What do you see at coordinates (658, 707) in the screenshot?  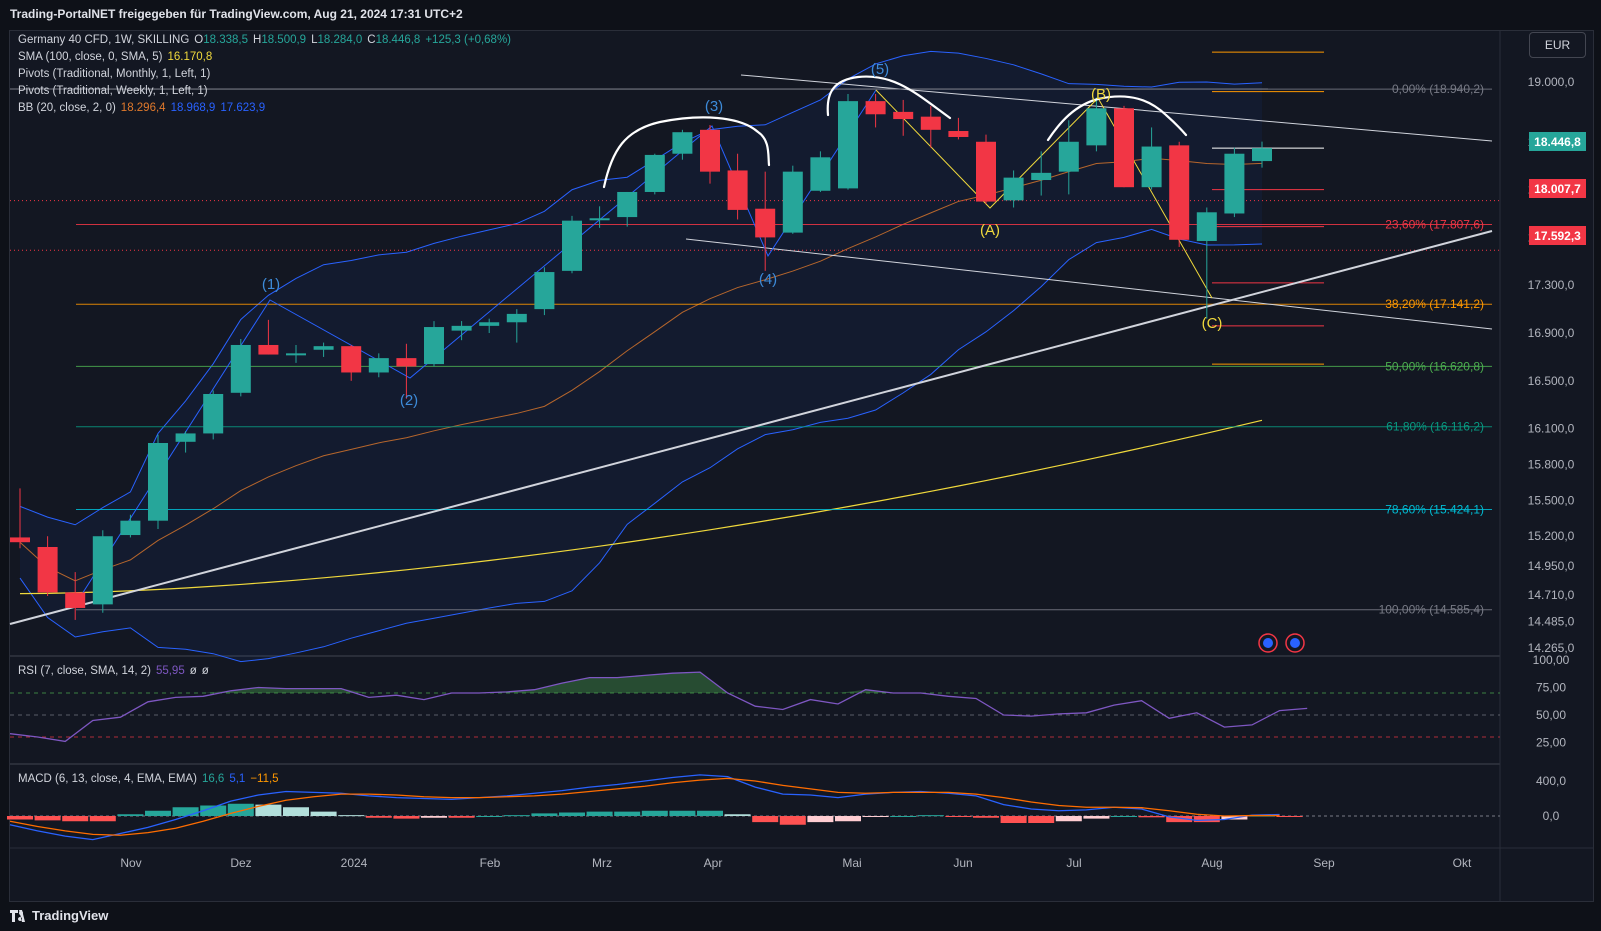 I see `rsi-line` at bounding box center [658, 707].